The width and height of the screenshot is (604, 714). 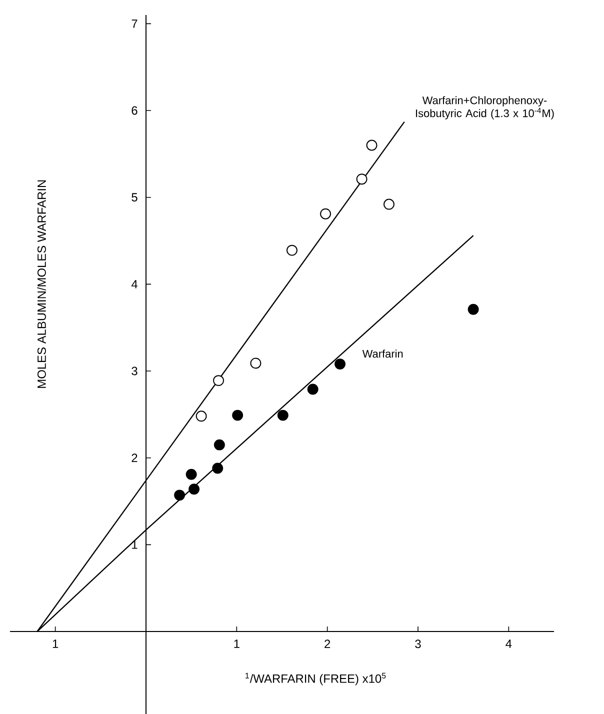 What do you see at coordinates (135, 197) in the screenshot?
I see `y-tick-label: 5` at bounding box center [135, 197].